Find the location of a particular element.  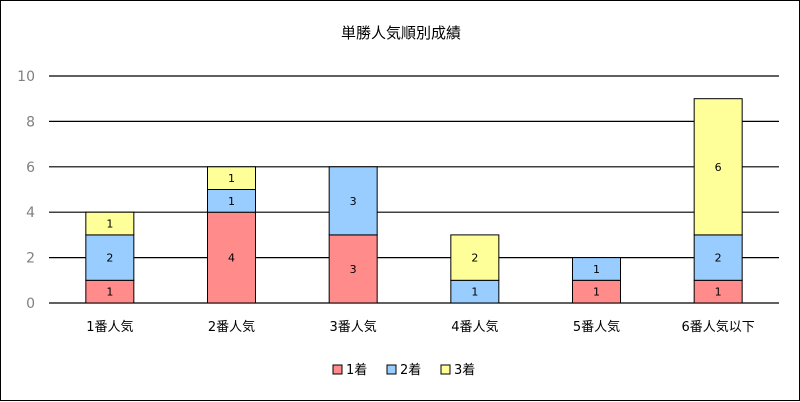

x-tick-label: 1番人気 is located at coordinates (109, 327).